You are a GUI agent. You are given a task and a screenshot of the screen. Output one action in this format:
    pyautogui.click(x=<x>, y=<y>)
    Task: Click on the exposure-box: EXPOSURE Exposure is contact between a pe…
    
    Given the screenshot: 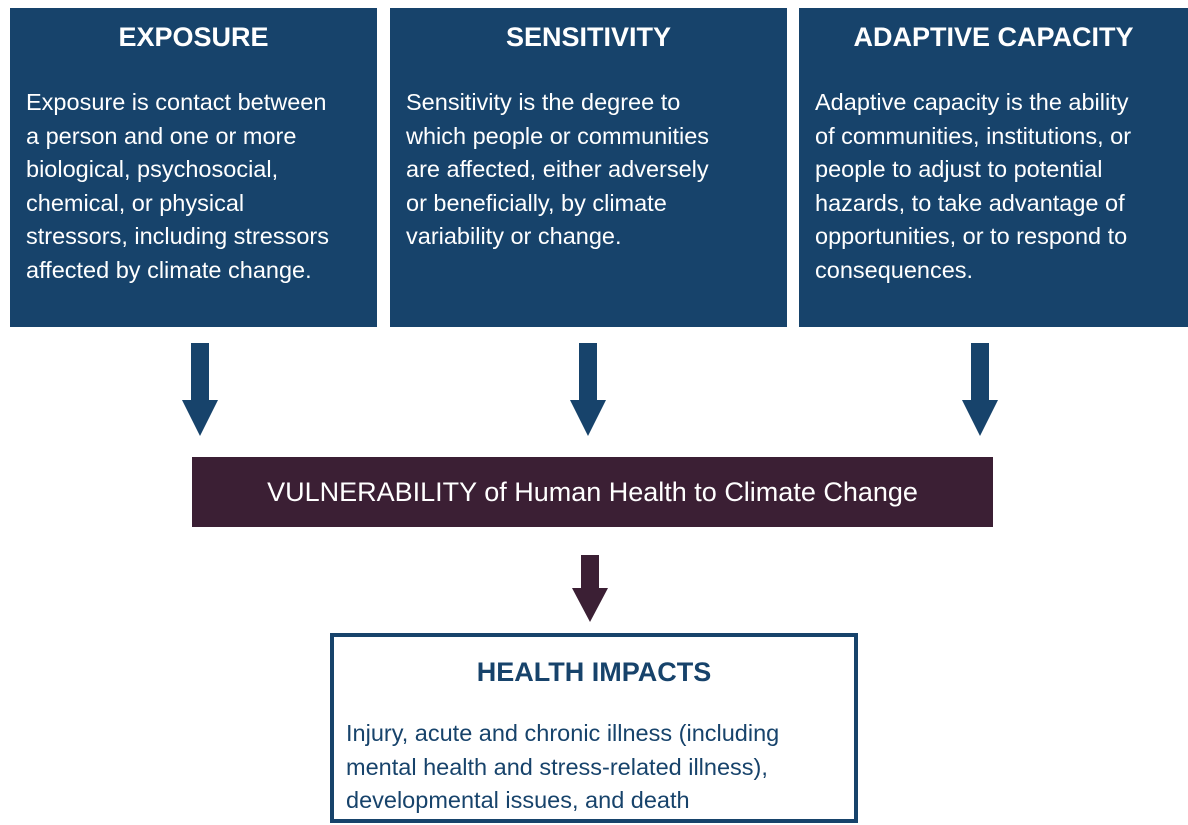 What is the action you would take?
    pyautogui.click(x=193, y=167)
    